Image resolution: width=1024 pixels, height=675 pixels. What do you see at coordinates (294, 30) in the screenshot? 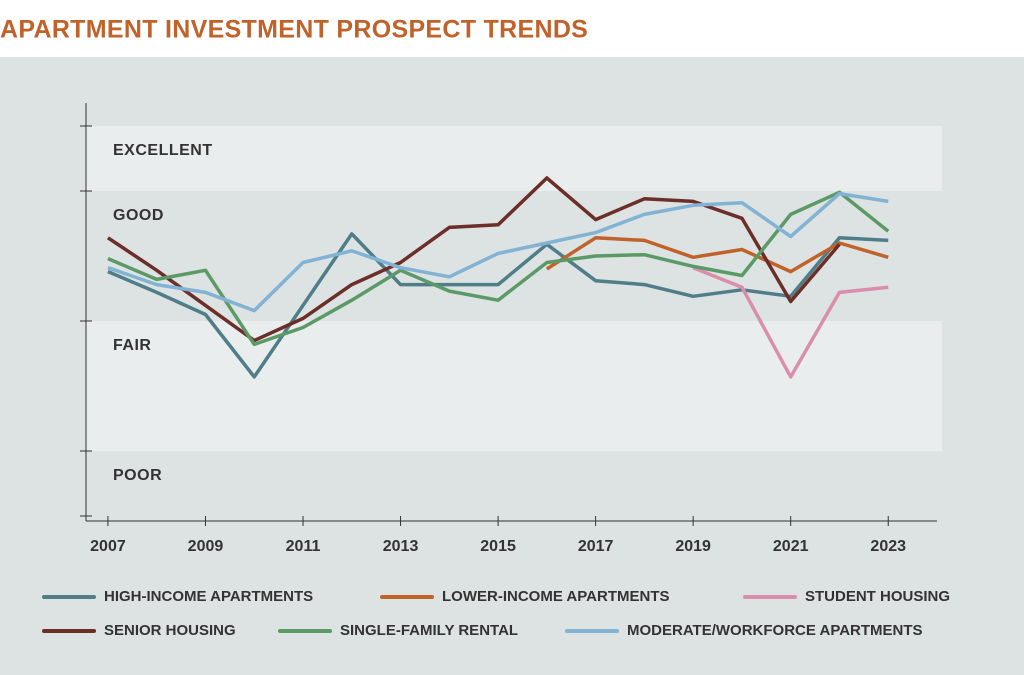
I see `chart-title: APARTMENT INVESTMENT PROSPECT TRENDS` at bounding box center [294, 30].